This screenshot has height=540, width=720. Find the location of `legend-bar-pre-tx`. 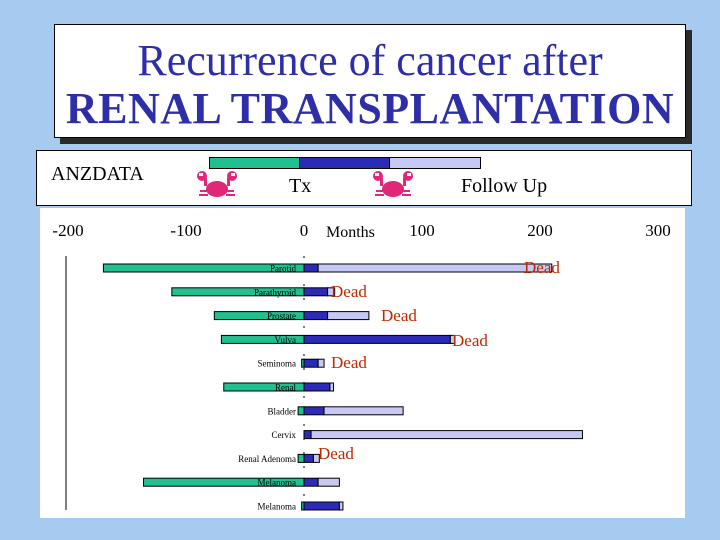

legend-bar-pre-tx is located at coordinates (255, 163).